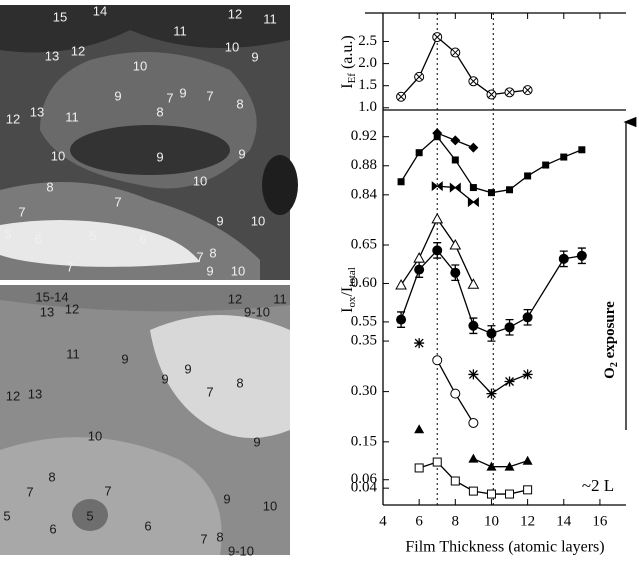  Describe the element at coordinates (60, 16) in the screenshot. I see `image-label: 15` at that location.